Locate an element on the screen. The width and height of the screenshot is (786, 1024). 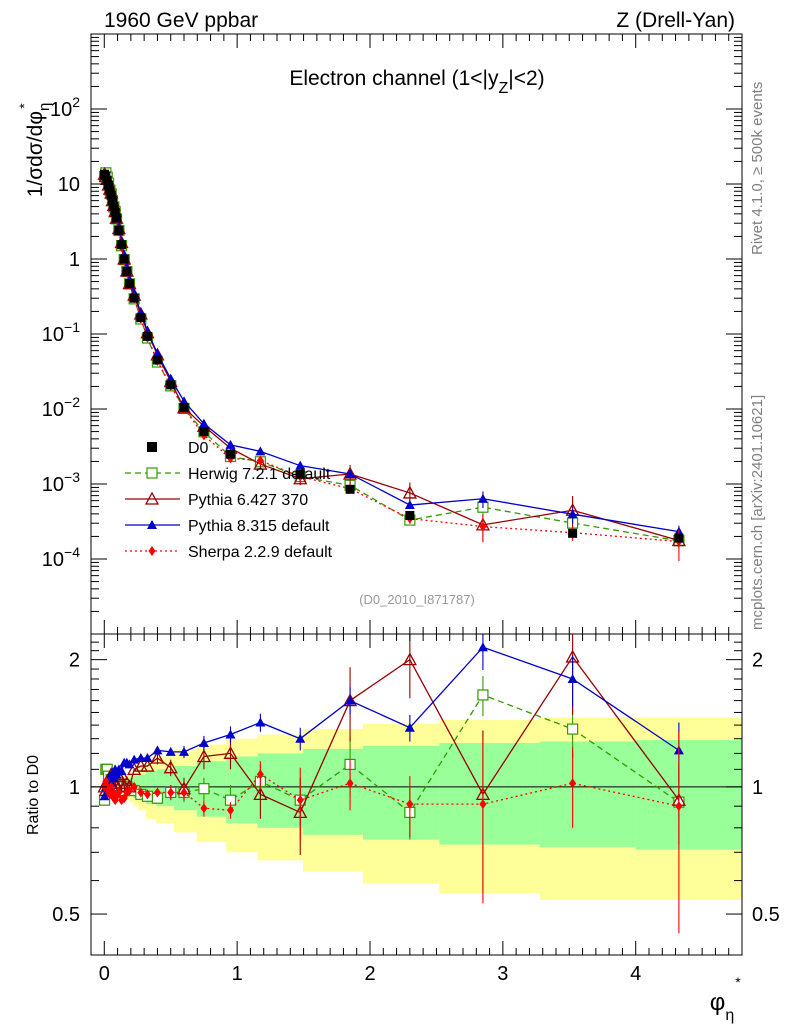
ratio-tick-label-right: 2 is located at coordinates (757, 661).